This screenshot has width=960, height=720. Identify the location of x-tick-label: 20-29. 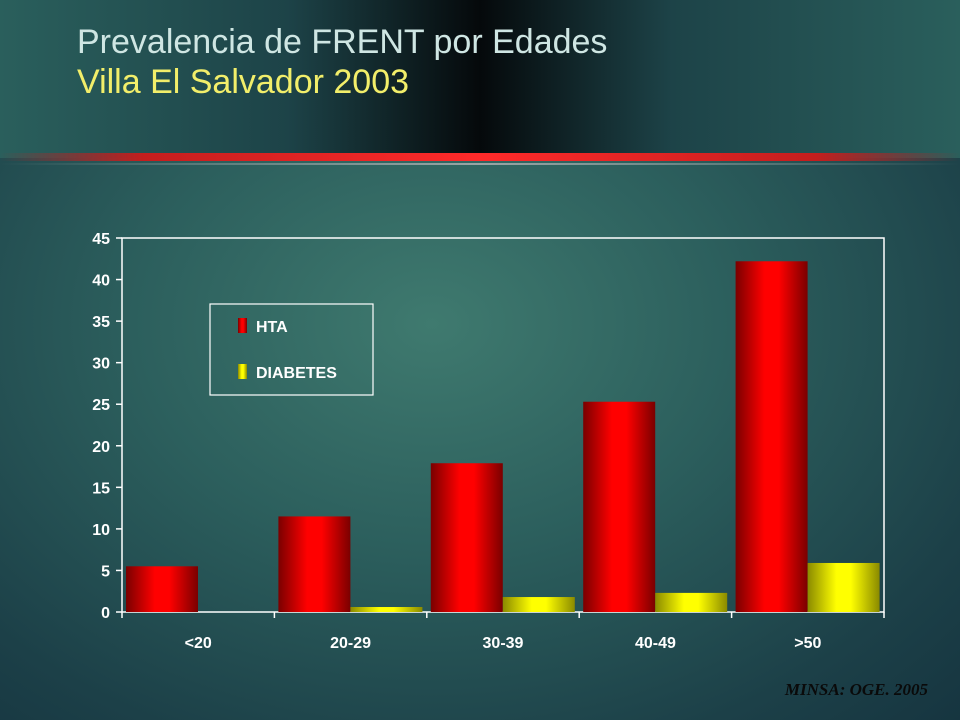
(350, 643).